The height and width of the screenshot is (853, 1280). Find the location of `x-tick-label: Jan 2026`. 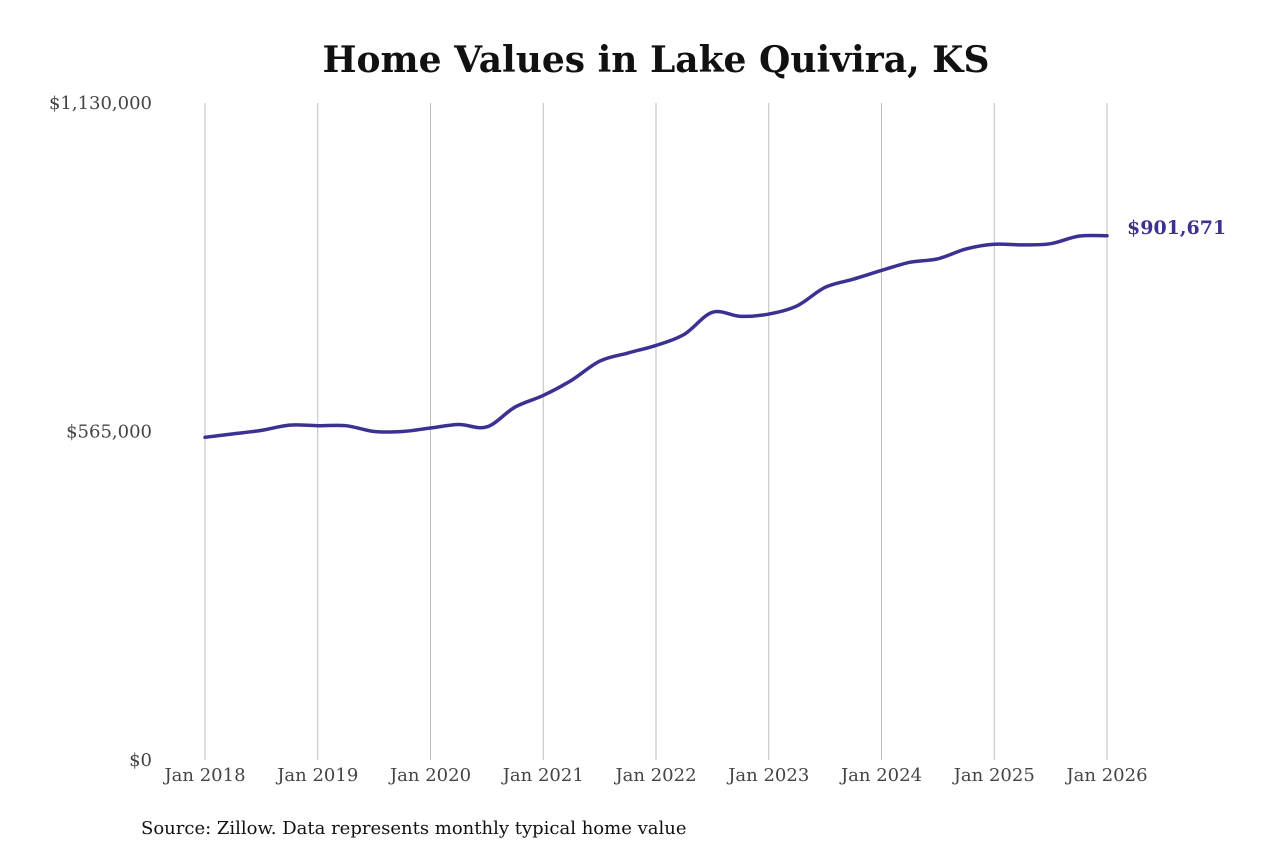

x-tick-label: Jan 2026 is located at coordinates (1105, 775).